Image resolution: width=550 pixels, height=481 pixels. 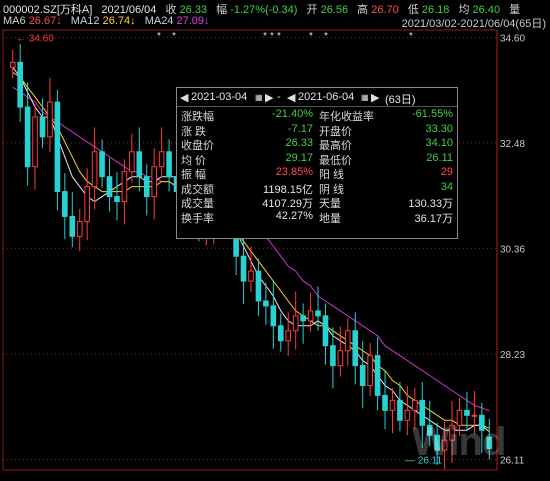 I want to click on stat-value: 34, so click(x=446, y=186).